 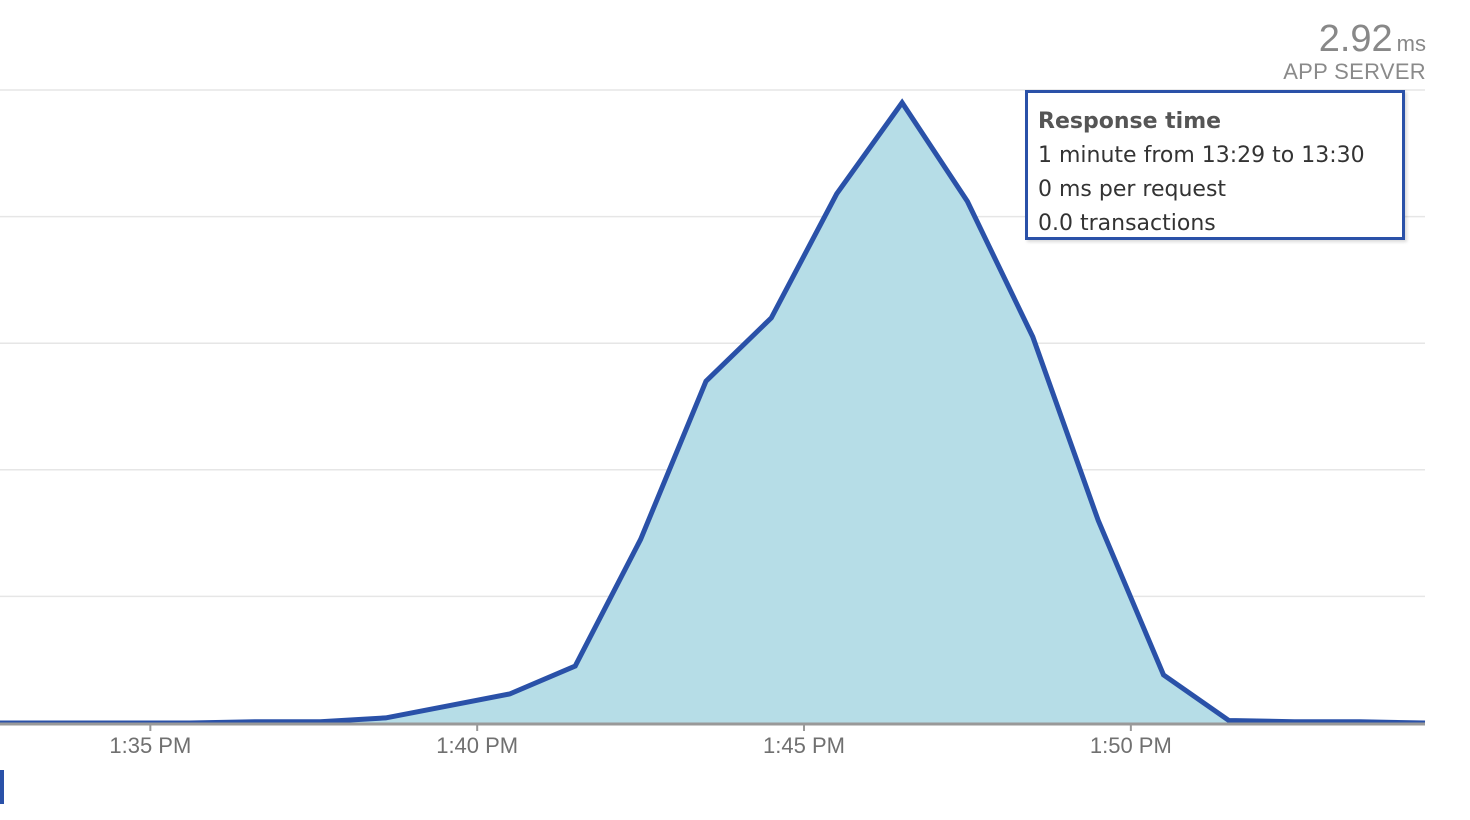 What do you see at coordinates (1411, 43) in the screenshot?
I see `summary-unit: ms` at bounding box center [1411, 43].